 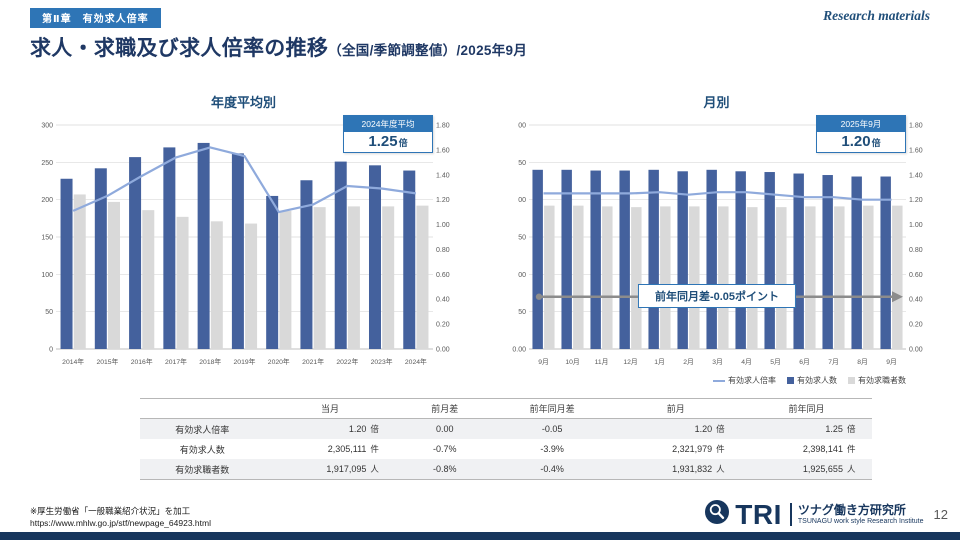 I want to click on yoy-arrow-dot, so click(x=539, y=296).